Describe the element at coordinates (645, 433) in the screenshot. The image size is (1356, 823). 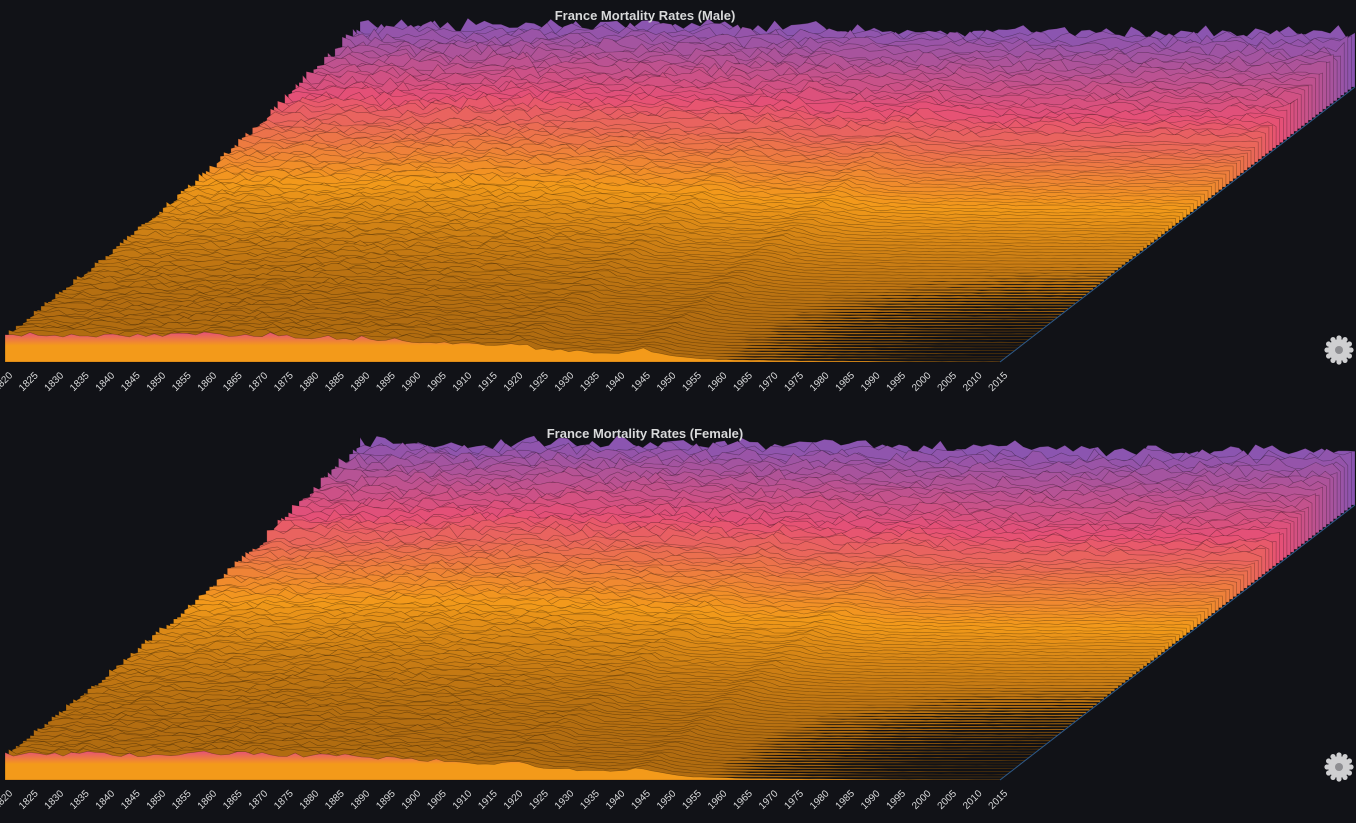
I see `chart-title-female: France Mortality Rates (Female)` at that location.